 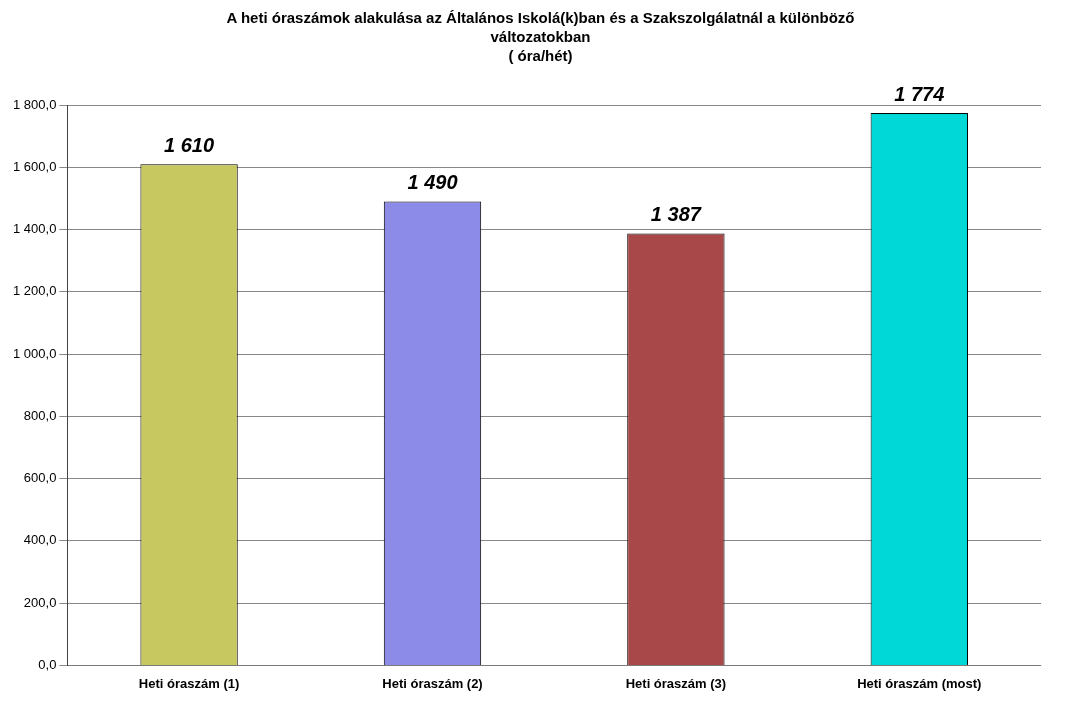 What do you see at coordinates (189, 144) in the screenshot?
I see `data-label: 1 610` at bounding box center [189, 144].